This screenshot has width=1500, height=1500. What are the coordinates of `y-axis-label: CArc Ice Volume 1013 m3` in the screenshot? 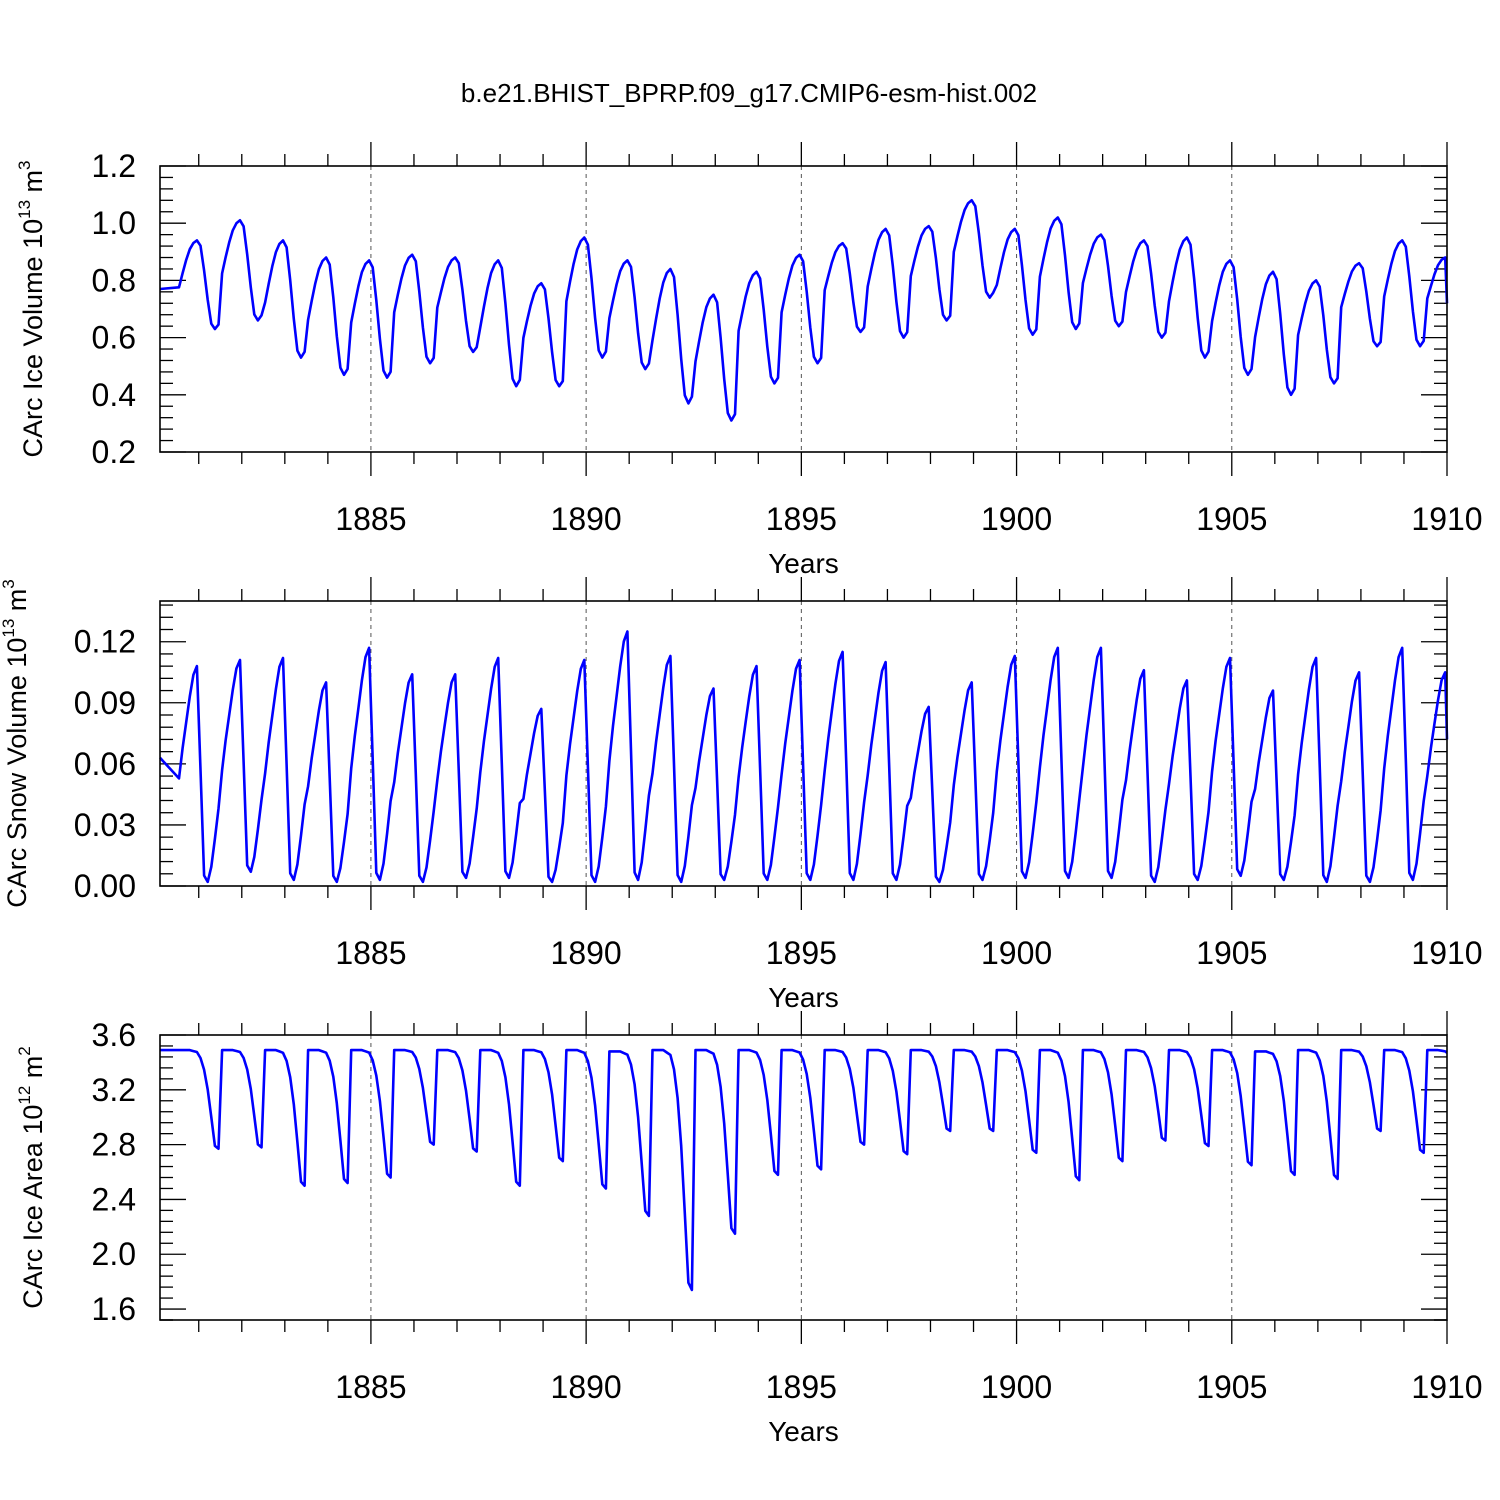 It's located at (31, 308).